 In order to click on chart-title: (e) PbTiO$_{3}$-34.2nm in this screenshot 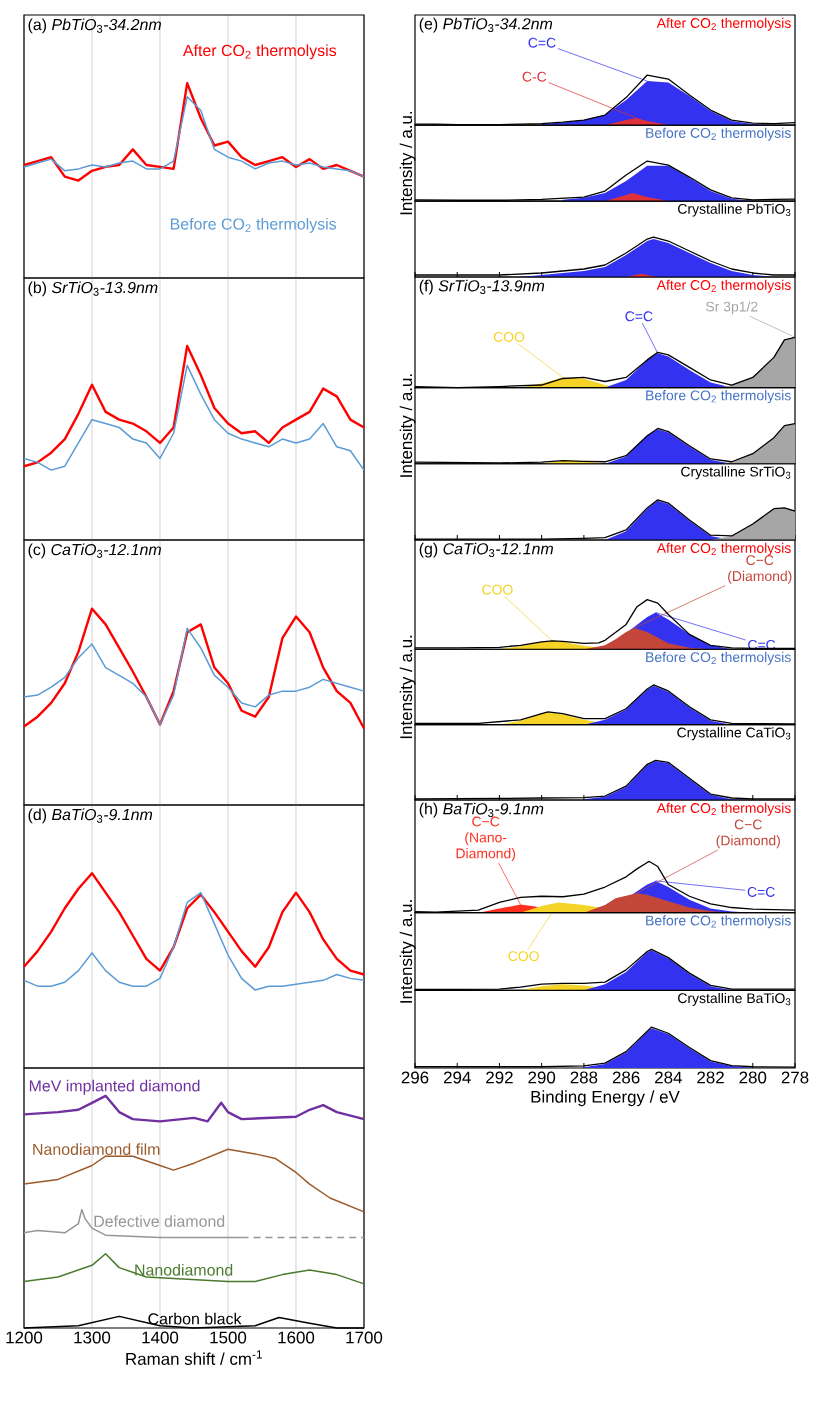, I will do `click(486, 25)`.